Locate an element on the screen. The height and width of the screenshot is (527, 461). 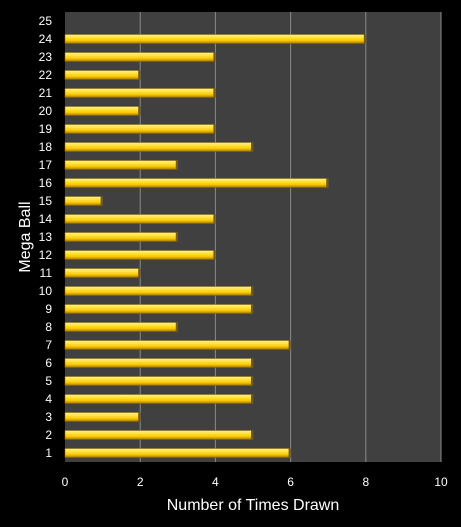
y-tick-label: 2 is located at coordinates (48, 435).